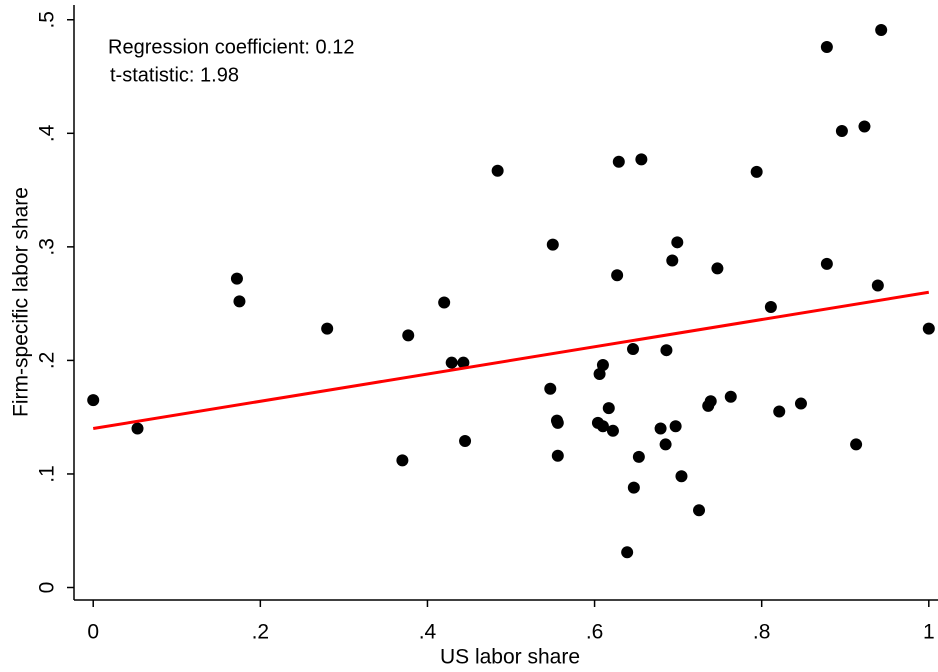  What do you see at coordinates (762, 632) in the screenshot?
I see `x-tick-label: .8` at bounding box center [762, 632].